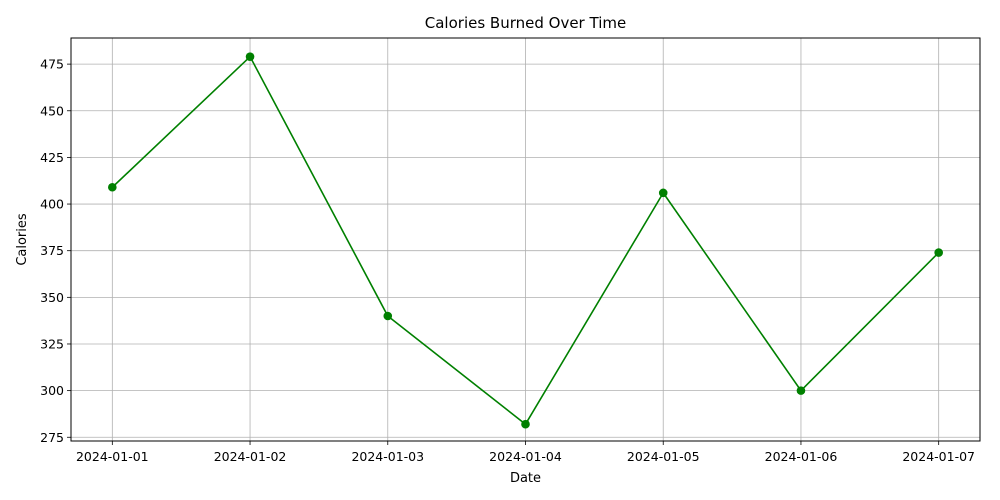  I want to click on chart-title: Calories Burned Over Time, so click(525, 23).